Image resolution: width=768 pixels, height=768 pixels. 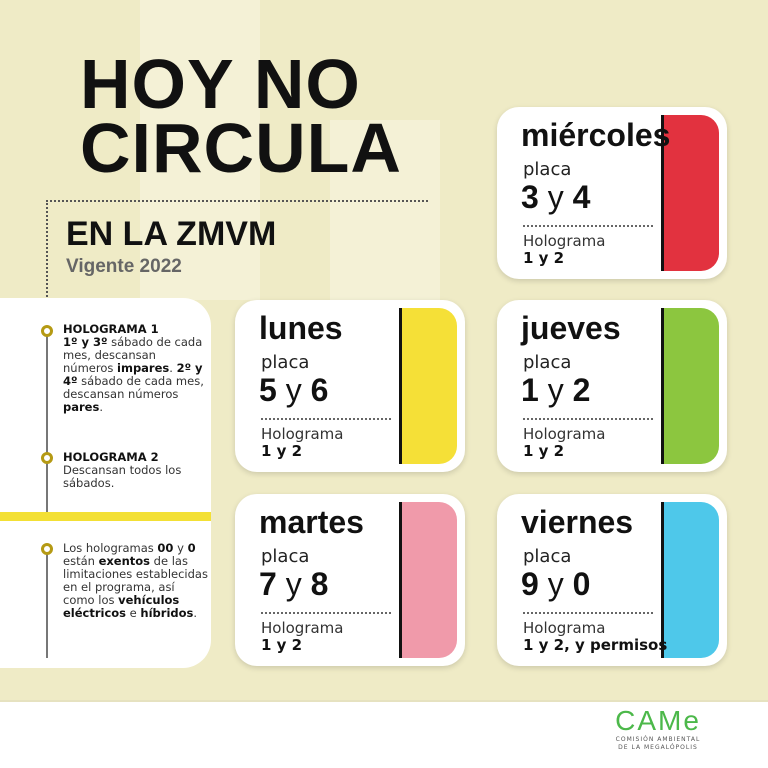 I want to click on page-title: HOY NO CIRCULA, so click(x=241, y=116).